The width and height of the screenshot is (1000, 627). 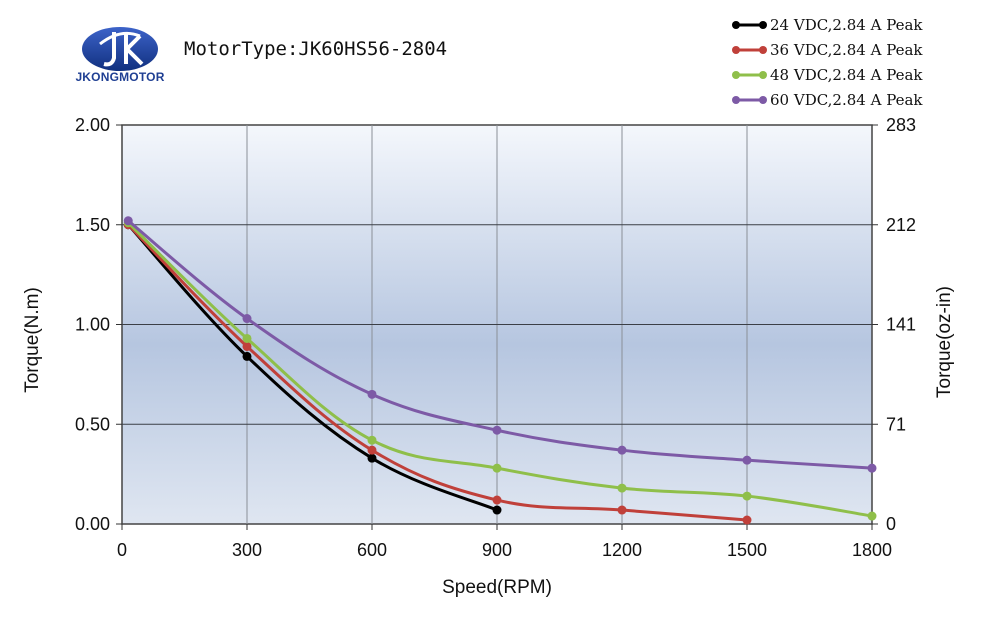 What do you see at coordinates (92, 424) in the screenshot?
I see `y-tick-label: 0.50` at bounding box center [92, 424].